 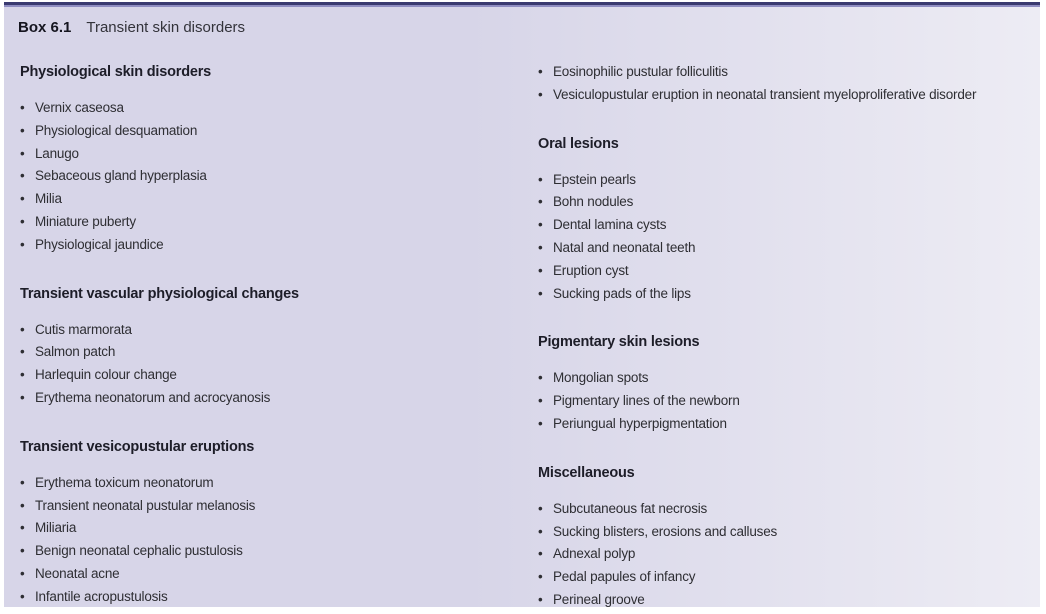 I want to click on list-item-label: Cutis marmorata, so click(x=83, y=329).